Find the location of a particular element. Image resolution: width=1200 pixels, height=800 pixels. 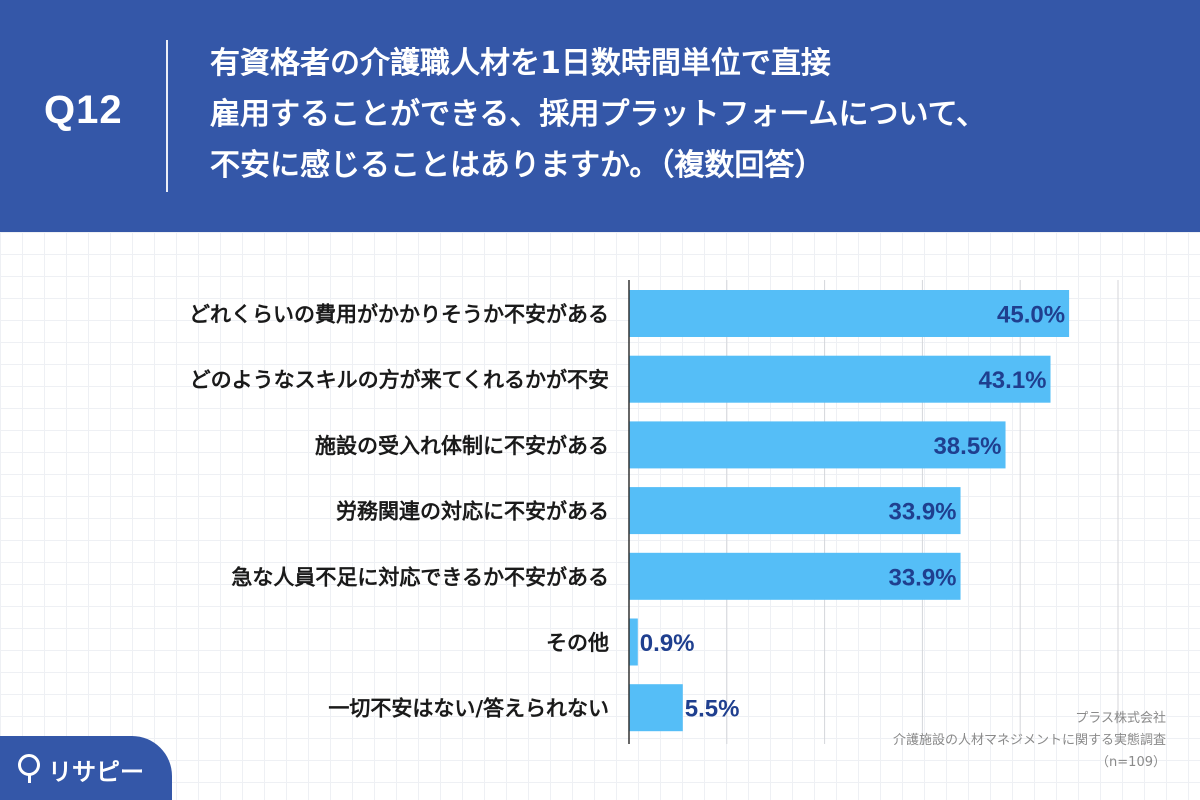

data-label: 45.0% is located at coordinates (1031, 315).